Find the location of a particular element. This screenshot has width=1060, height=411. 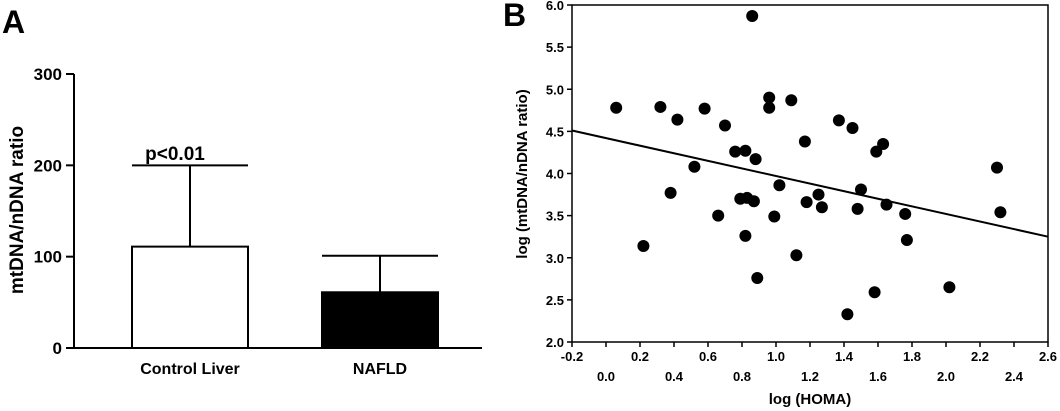

panel-a-y-tick-label: 0 is located at coordinates (57, 348).